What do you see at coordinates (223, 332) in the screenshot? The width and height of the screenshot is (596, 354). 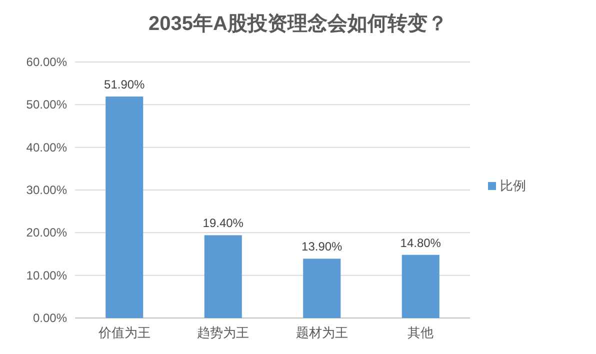 I see `x-tick-label: 趋势为王` at bounding box center [223, 332].